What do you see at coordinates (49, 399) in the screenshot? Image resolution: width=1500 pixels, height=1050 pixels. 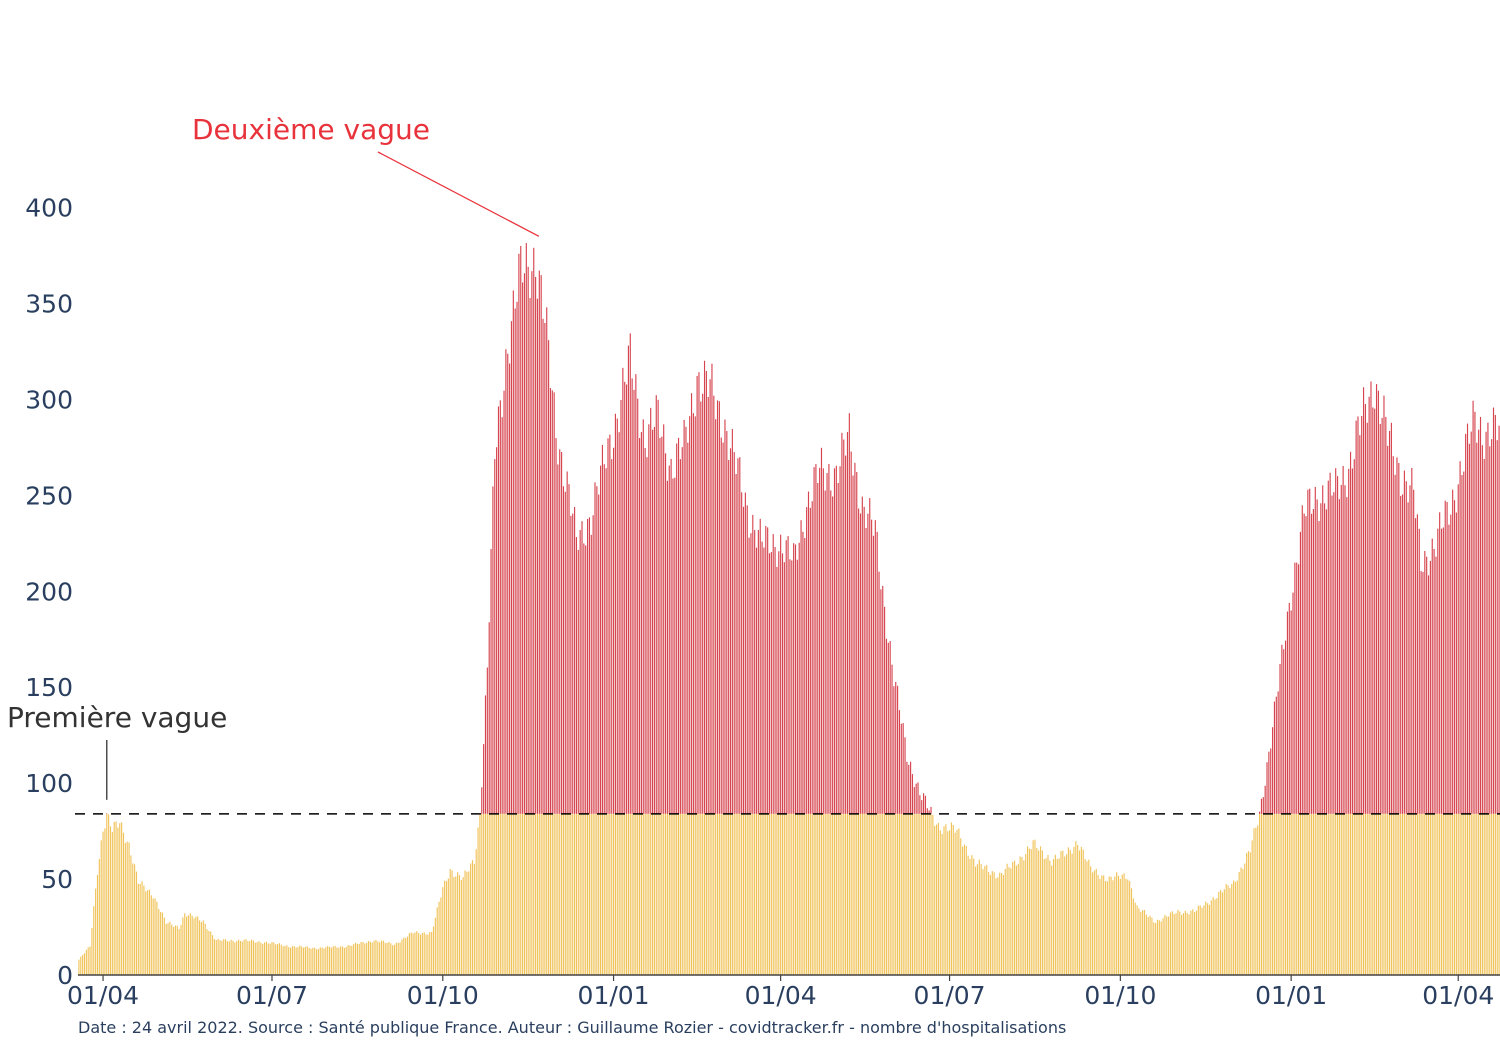 I see `y-tick-label: 300` at bounding box center [49, 399].